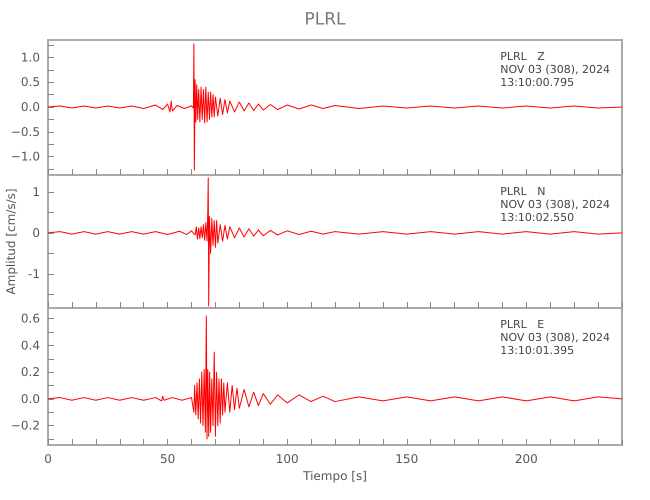  I want to click on y-tick-label: 0.4, so click(30, 345).